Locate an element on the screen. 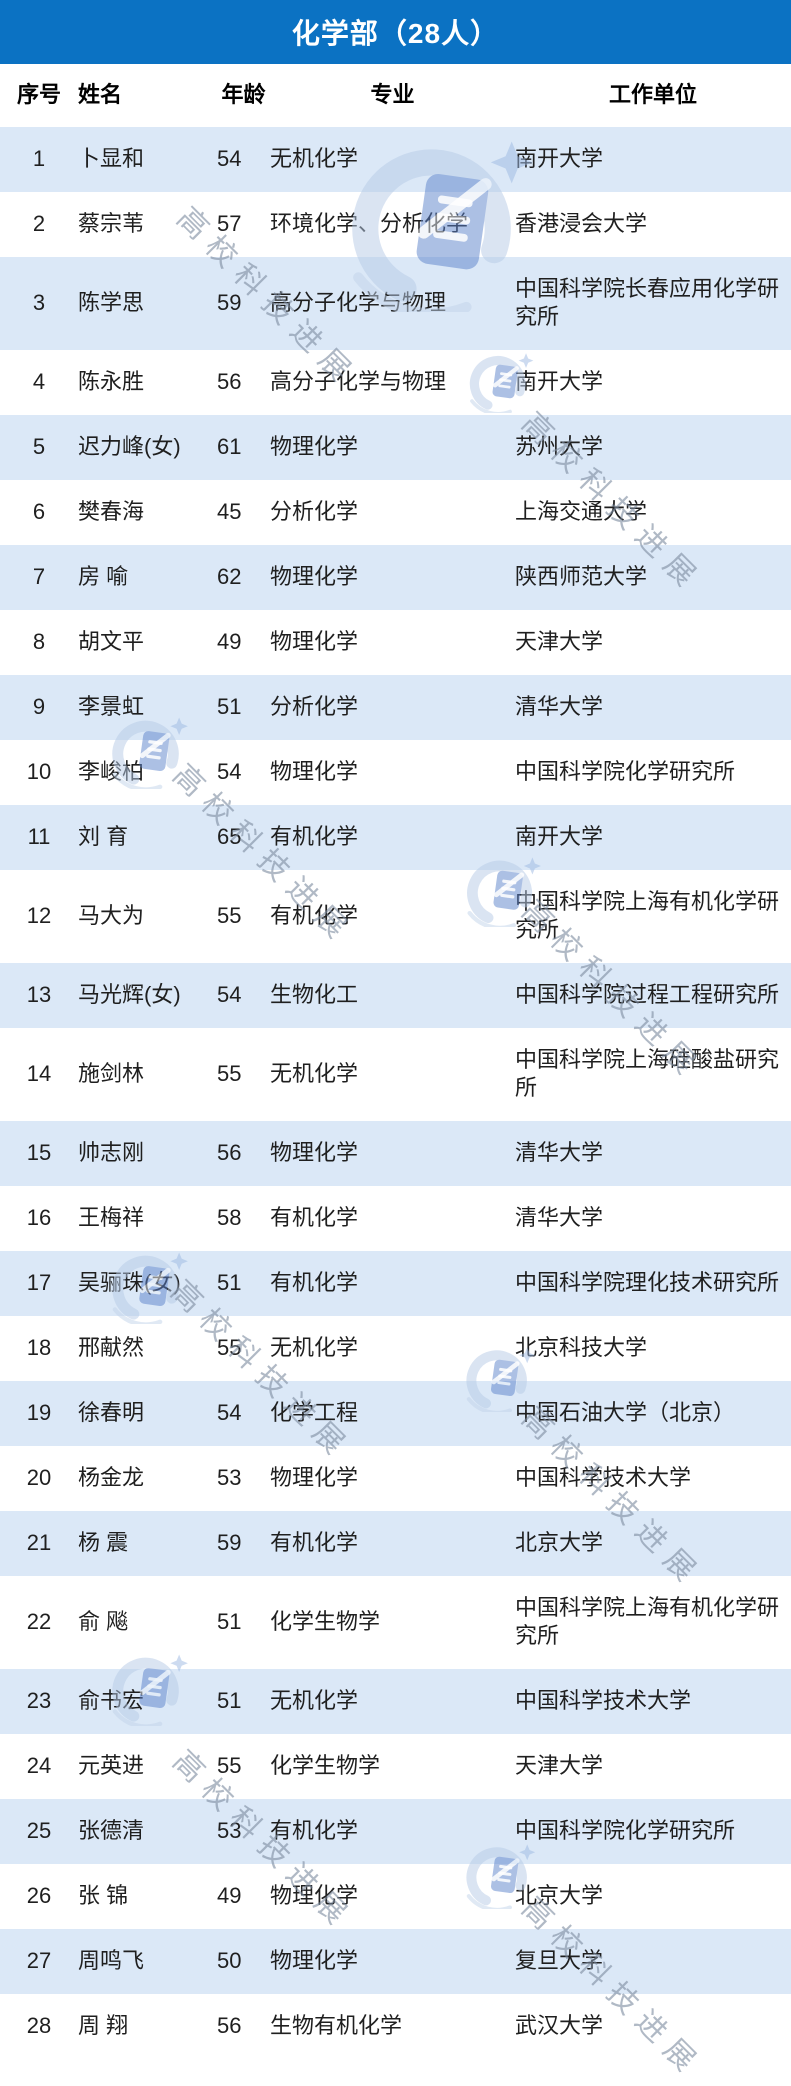 The width and height of the screenshot is (791, 2086). table-row: 14 施剑林 55 无机化学 中国科学院上海硅酸盐研究所 is located at coordinates (395, 1074).